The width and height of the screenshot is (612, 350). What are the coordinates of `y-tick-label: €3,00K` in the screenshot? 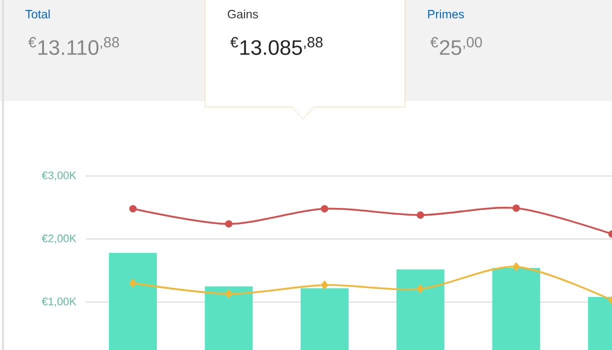 It's located at (59, 176).